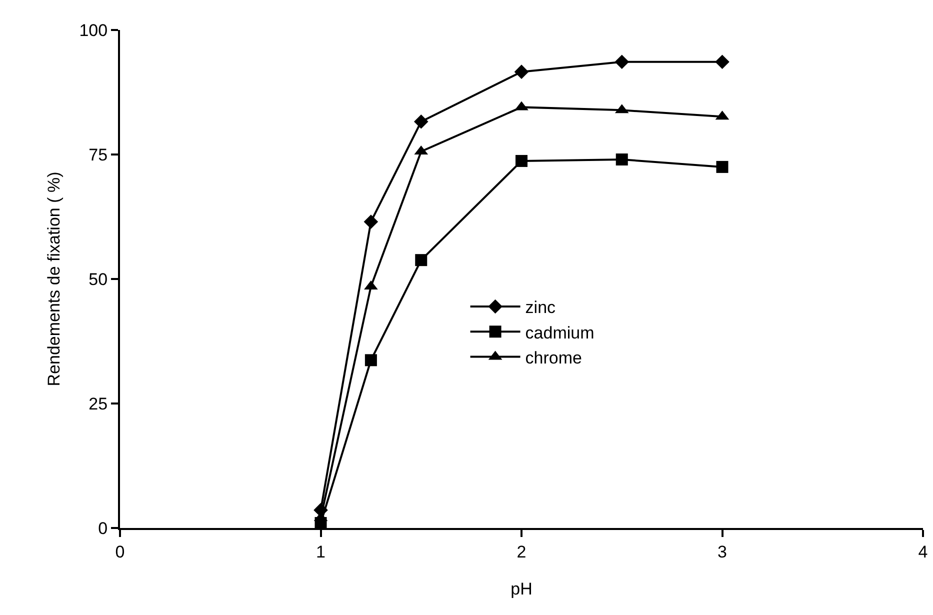 The width and height of the screenshot is (933, 615). Describe the element at coordinates (98, 154) in the screenshot. I see `y-tick-label: 75` at that location.